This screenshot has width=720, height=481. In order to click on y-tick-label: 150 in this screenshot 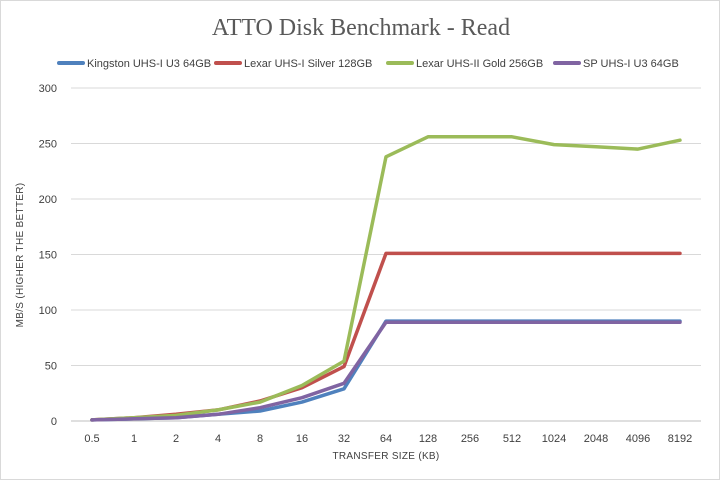, I will do `click(48, 256)`.